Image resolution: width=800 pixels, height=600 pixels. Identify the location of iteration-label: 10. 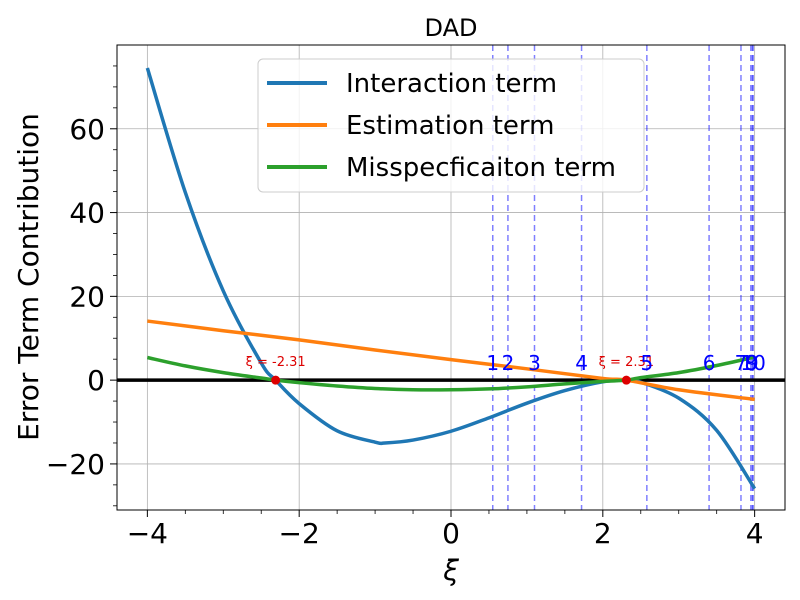
(752, 363).